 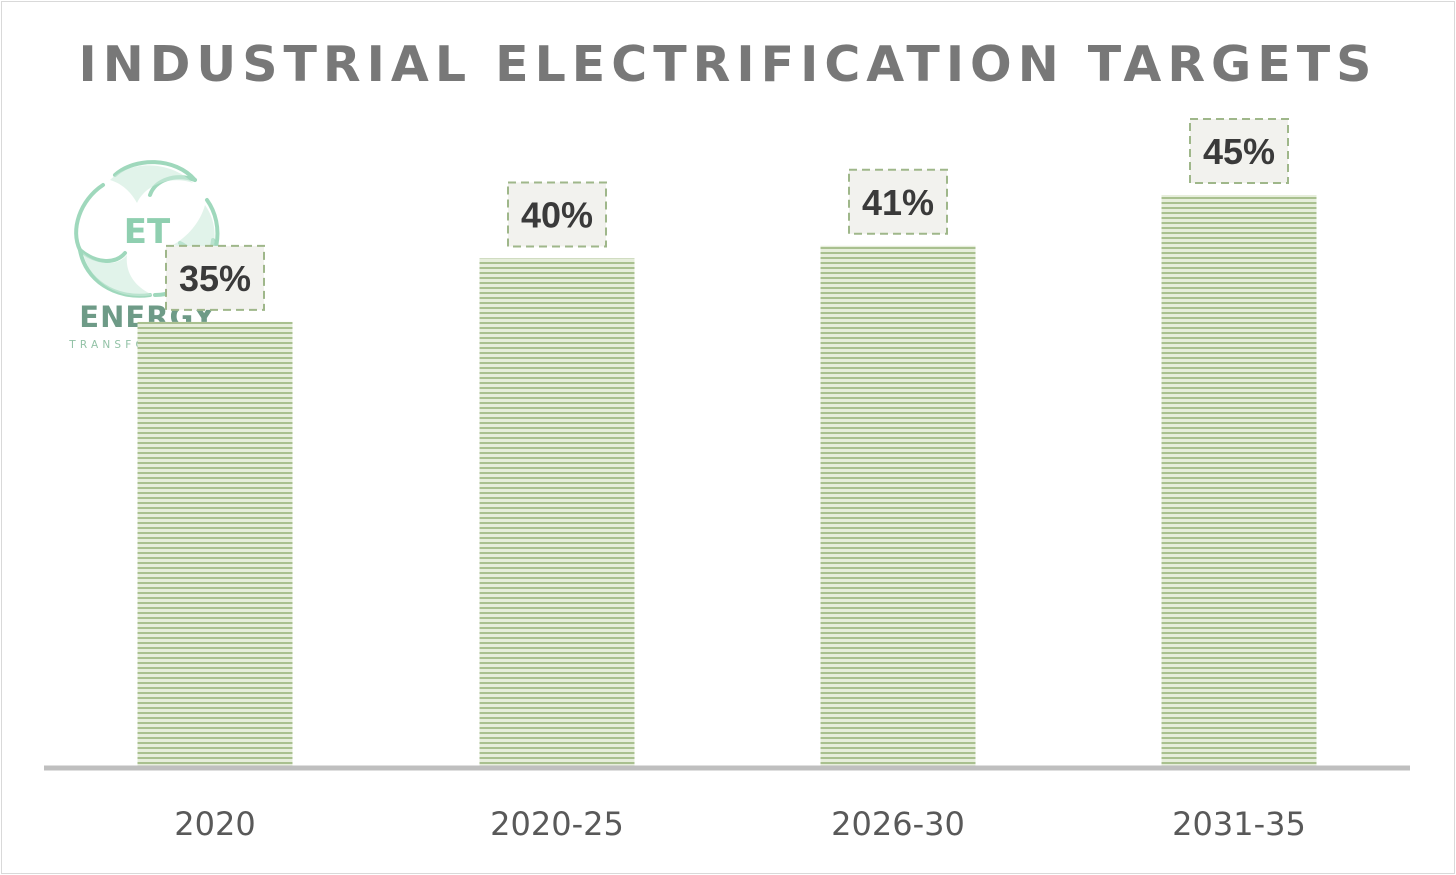 I want to click on data-label: 35%, so click(x=215, y=278).